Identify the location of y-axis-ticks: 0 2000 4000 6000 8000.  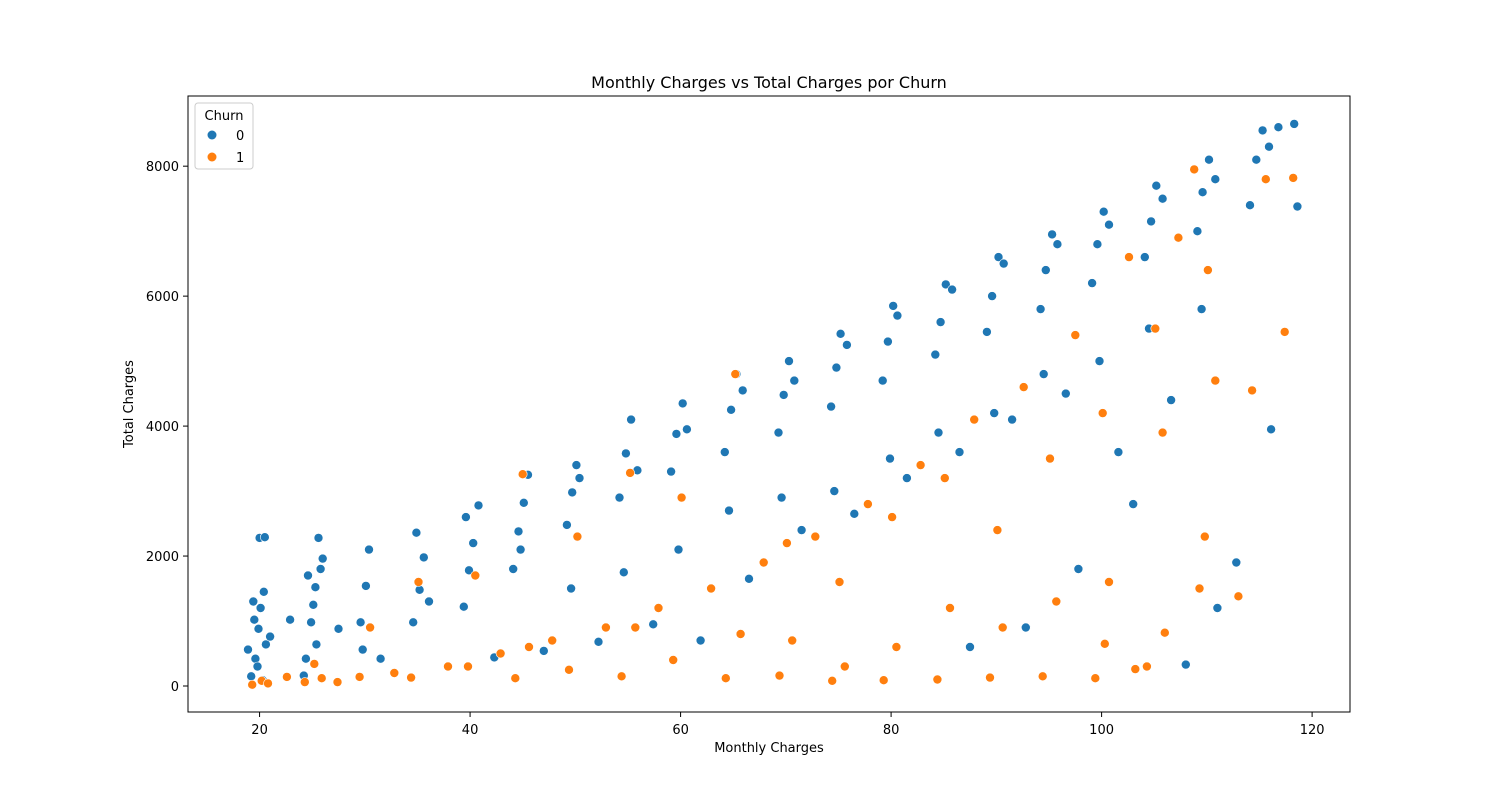
(167, 427).